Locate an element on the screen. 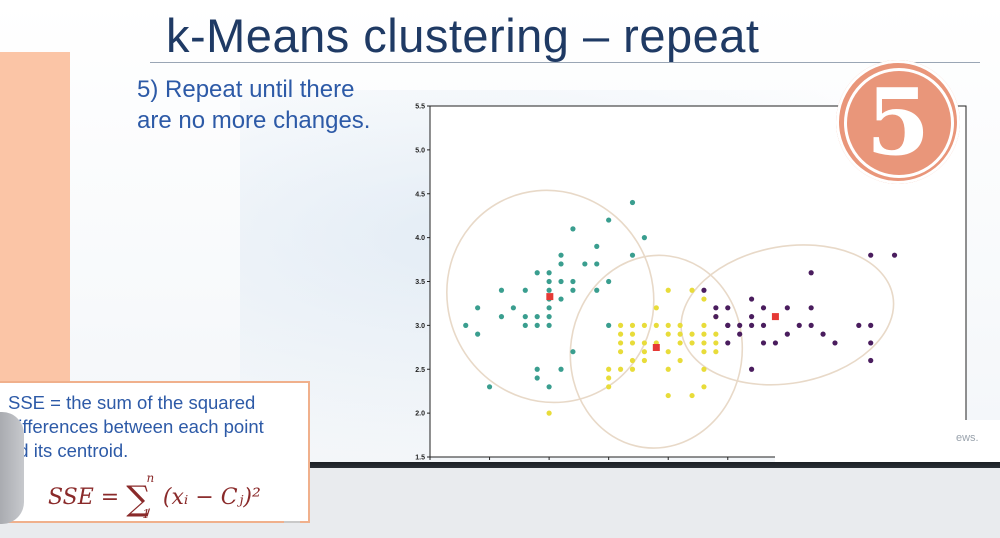 This screenshot has width=1000, height=538. step-description-line-1: 5) Repeat until there is located at coordinates (246, 89).